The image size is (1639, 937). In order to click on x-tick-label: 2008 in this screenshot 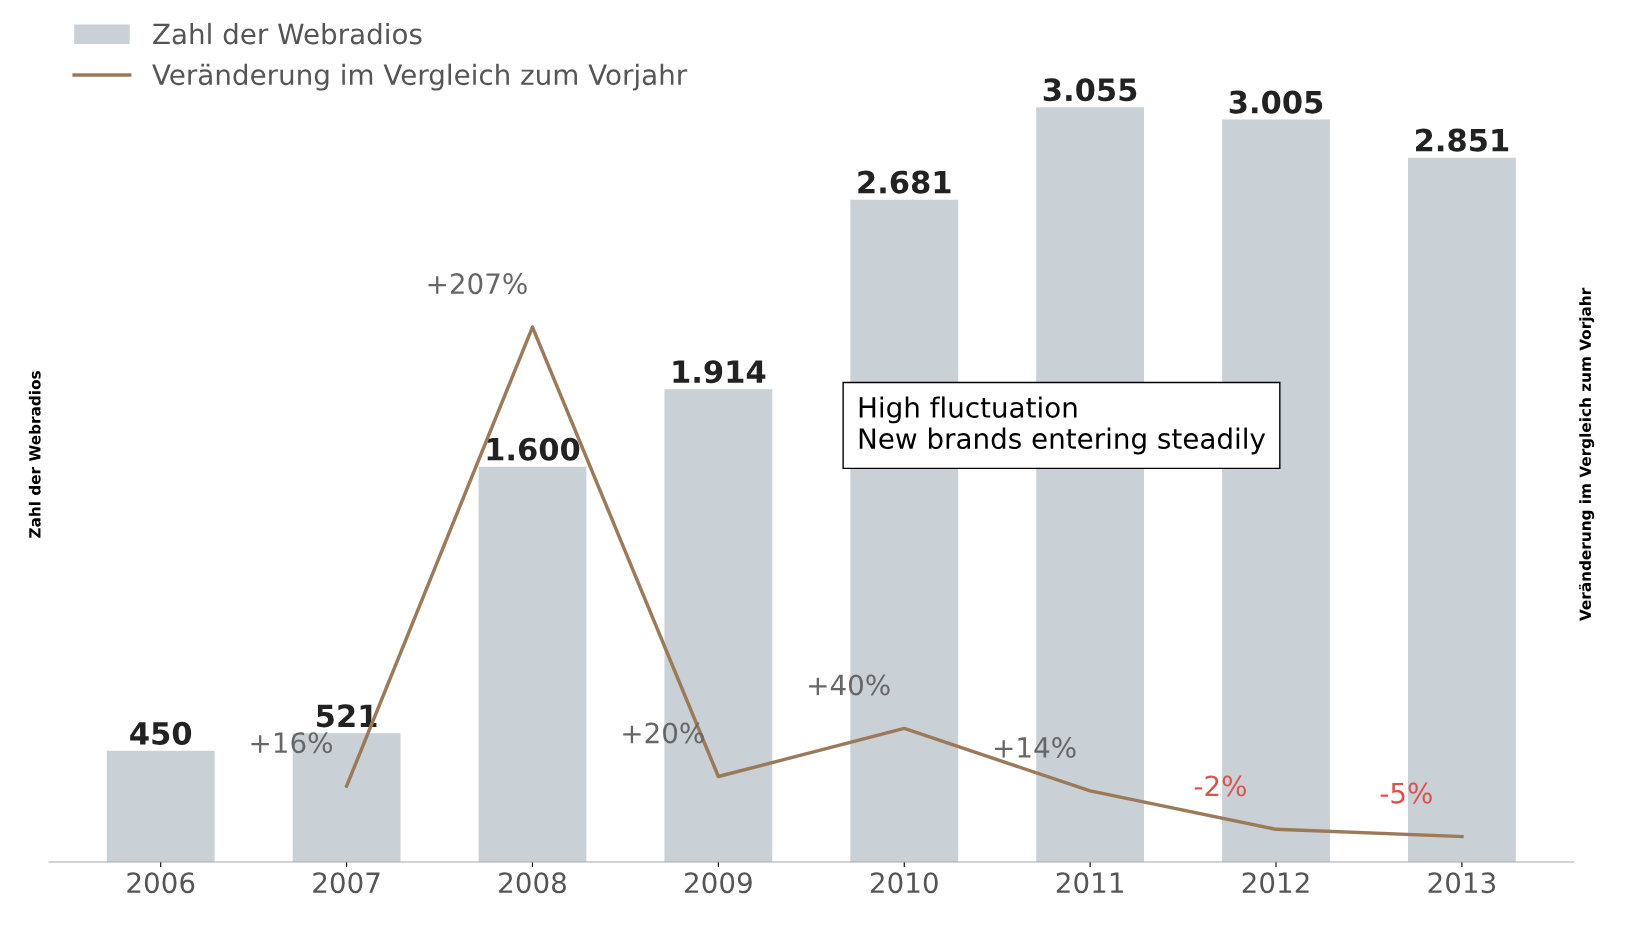, I will do `click(532, 883)`.